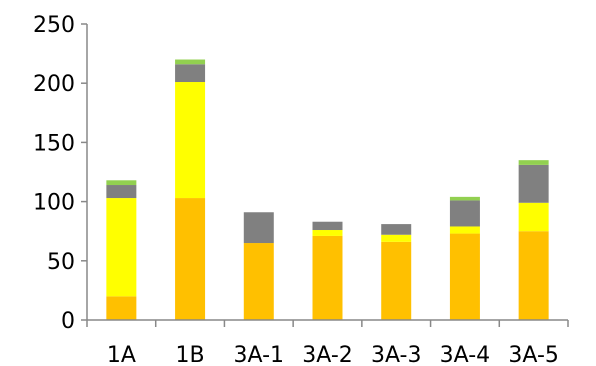 The image size is (596, 366). I want to click on x-tick-label: 1A, so click(121, 354).